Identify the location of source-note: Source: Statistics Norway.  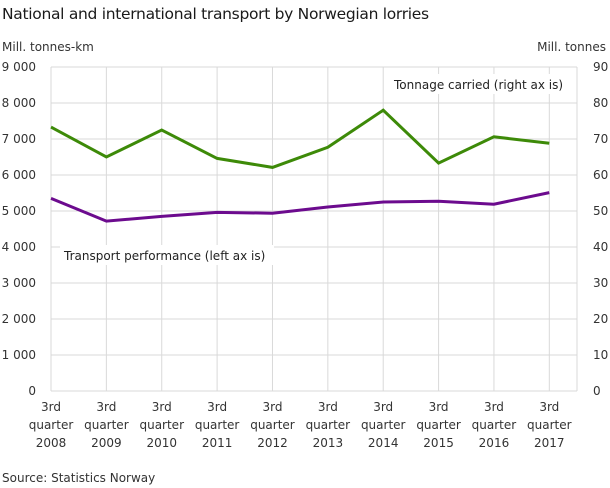
(79, 478).